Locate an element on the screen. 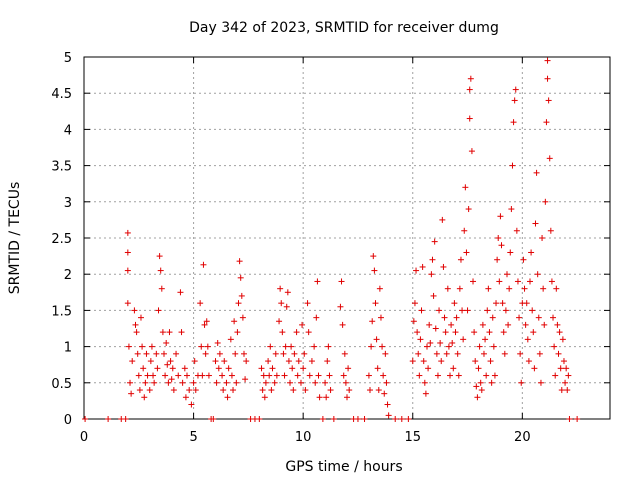 The image size is (640, 480). y-tick-label: 1.5 is located at coordinates (61, 311).